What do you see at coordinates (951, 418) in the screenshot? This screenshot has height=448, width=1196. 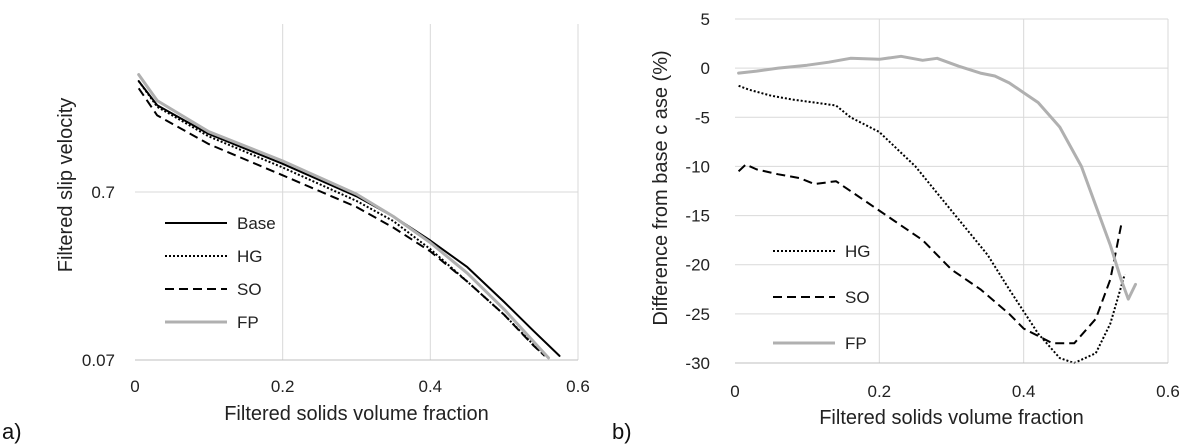 I see `panel-b-x-axis-title: Filtered solids volume fraction` at bounding box center [951, 418].